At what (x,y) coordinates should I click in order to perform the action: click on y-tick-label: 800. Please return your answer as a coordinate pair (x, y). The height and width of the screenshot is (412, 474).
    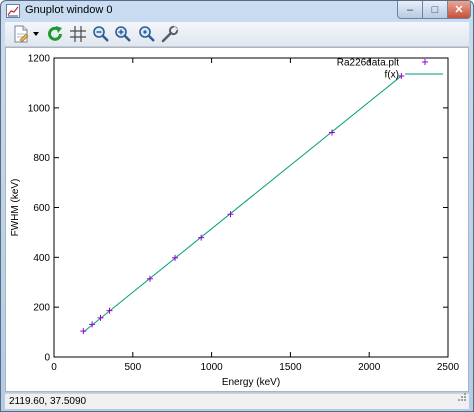
    Looking at the image, I should click on (41, 158).